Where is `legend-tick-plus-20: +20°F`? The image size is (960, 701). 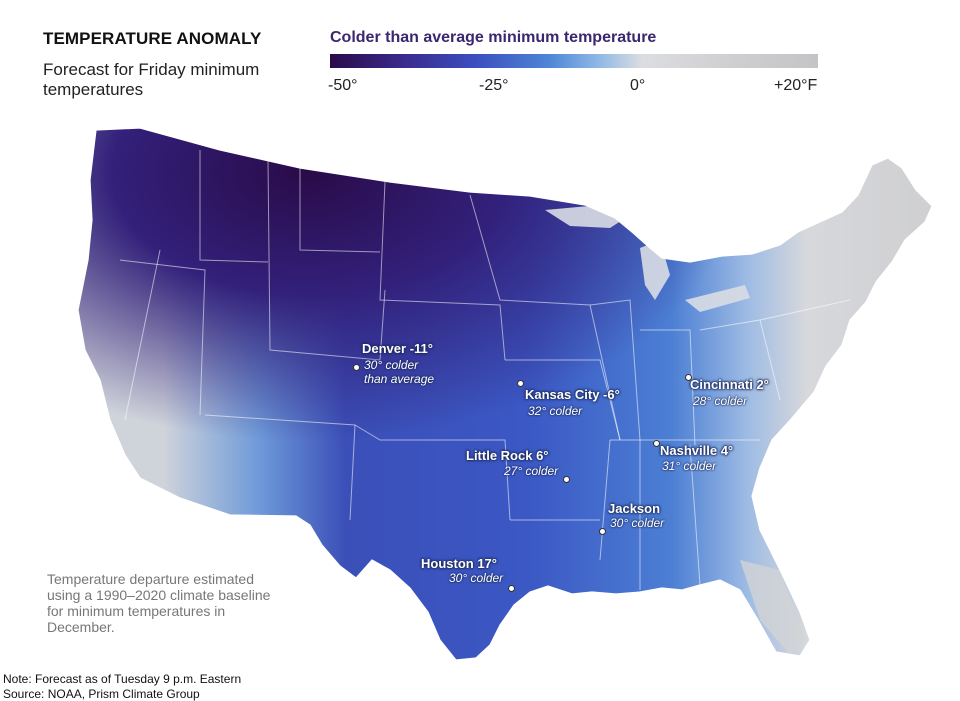 legend-tick-plus-20: +20°F is located at coordinates (796, 85).